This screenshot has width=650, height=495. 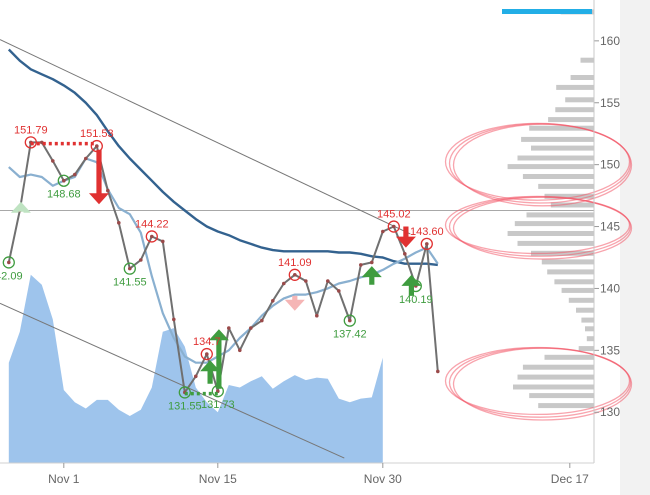 I want to click on top-indicator-bar, so click(x=547, y=11).